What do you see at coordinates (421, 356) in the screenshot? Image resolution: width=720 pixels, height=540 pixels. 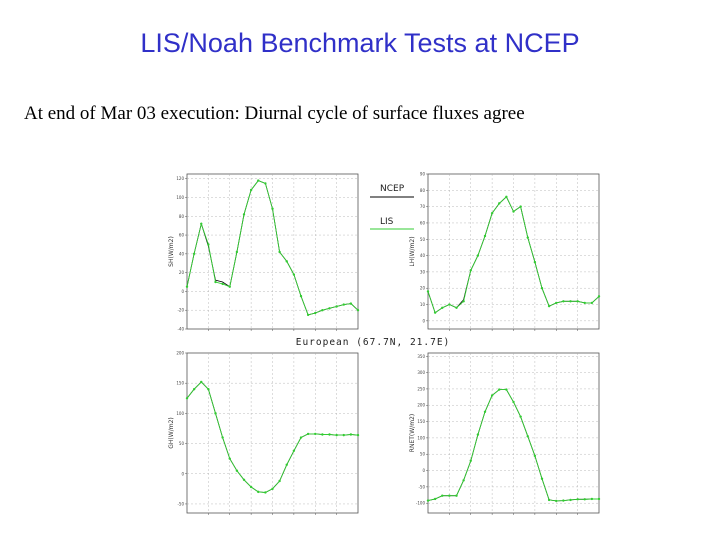 I see `y-tick-label: 350` at bounding box center [421, 356].